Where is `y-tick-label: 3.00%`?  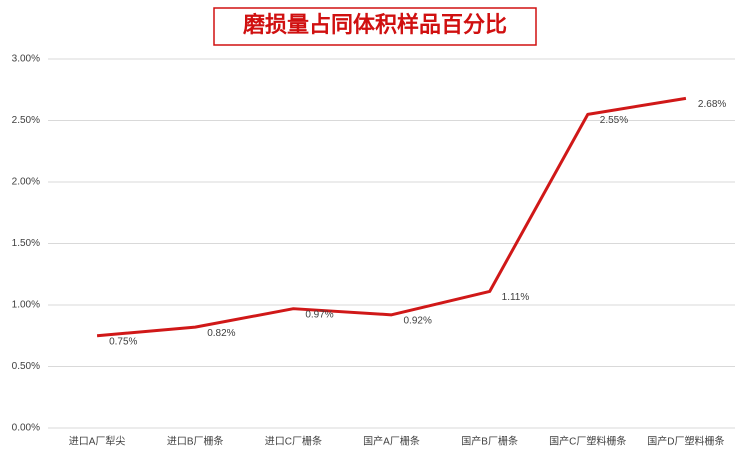
y-tick-label: 3.00% is located at coordinates (26, 59).